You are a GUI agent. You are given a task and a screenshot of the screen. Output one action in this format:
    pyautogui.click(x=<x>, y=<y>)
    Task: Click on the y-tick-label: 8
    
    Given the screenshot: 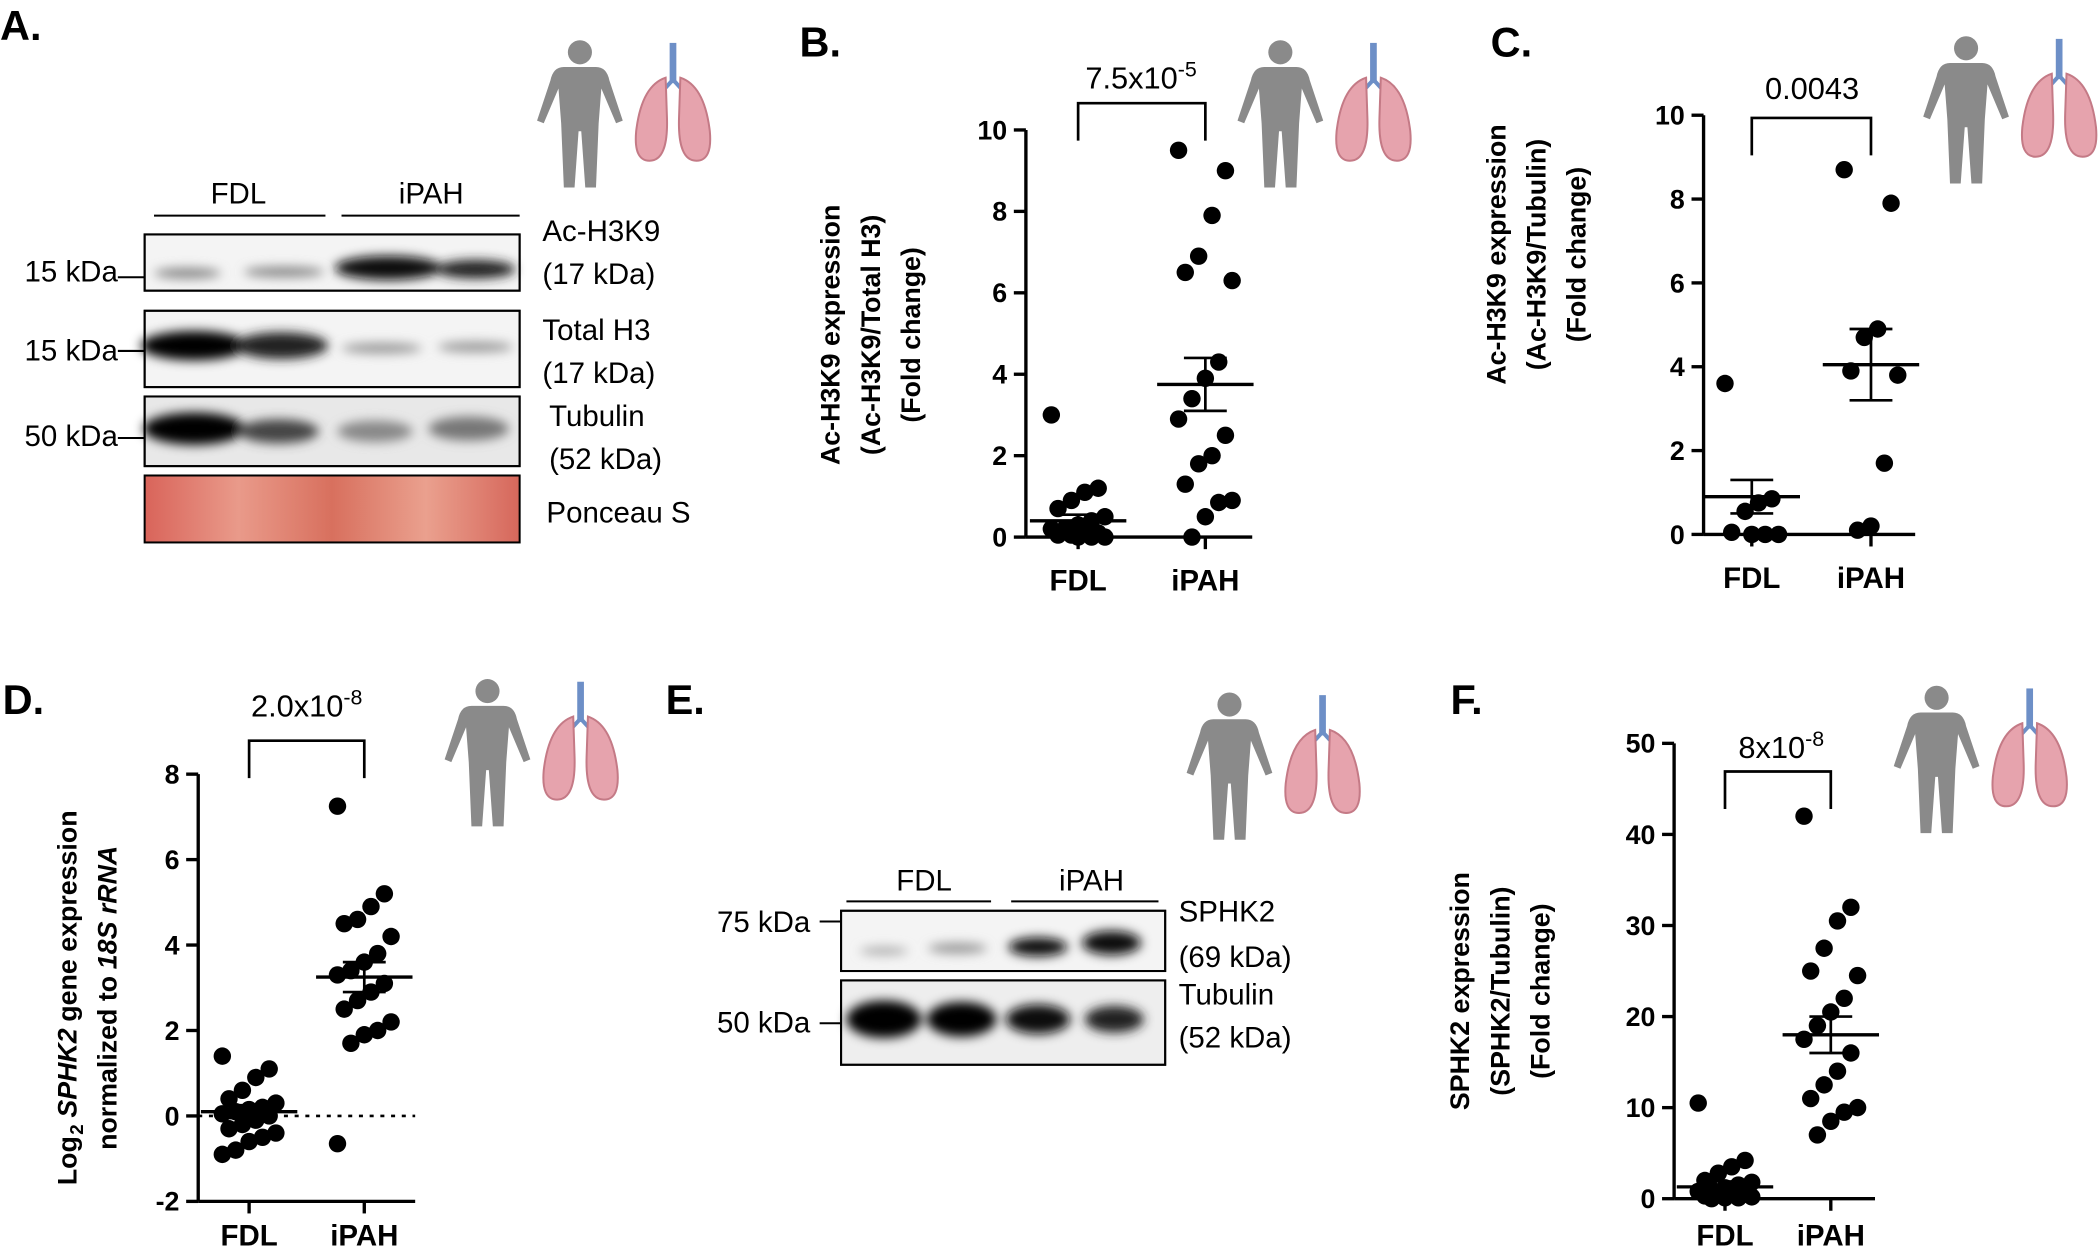 What is the action you would take?
    pyautogui.click(x=172, y=775)
    